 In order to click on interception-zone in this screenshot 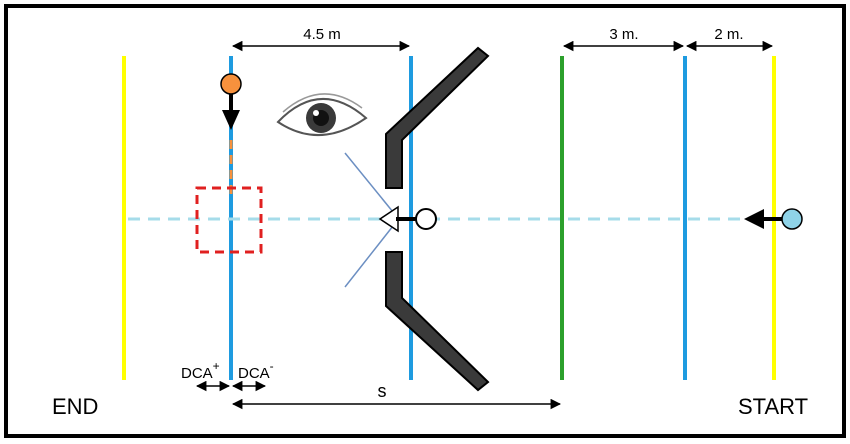, I will do `click(229, 220)`.